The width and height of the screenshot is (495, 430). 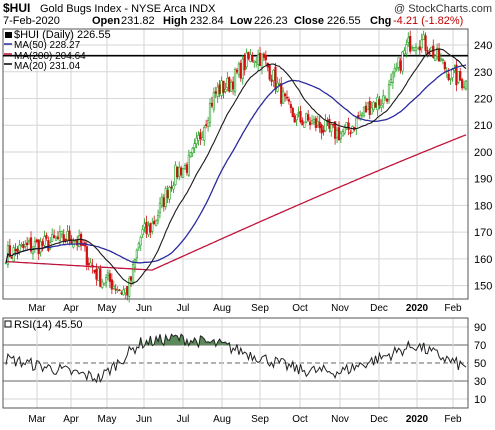 I want to click on rsi-line, so click(x=236, y=358).